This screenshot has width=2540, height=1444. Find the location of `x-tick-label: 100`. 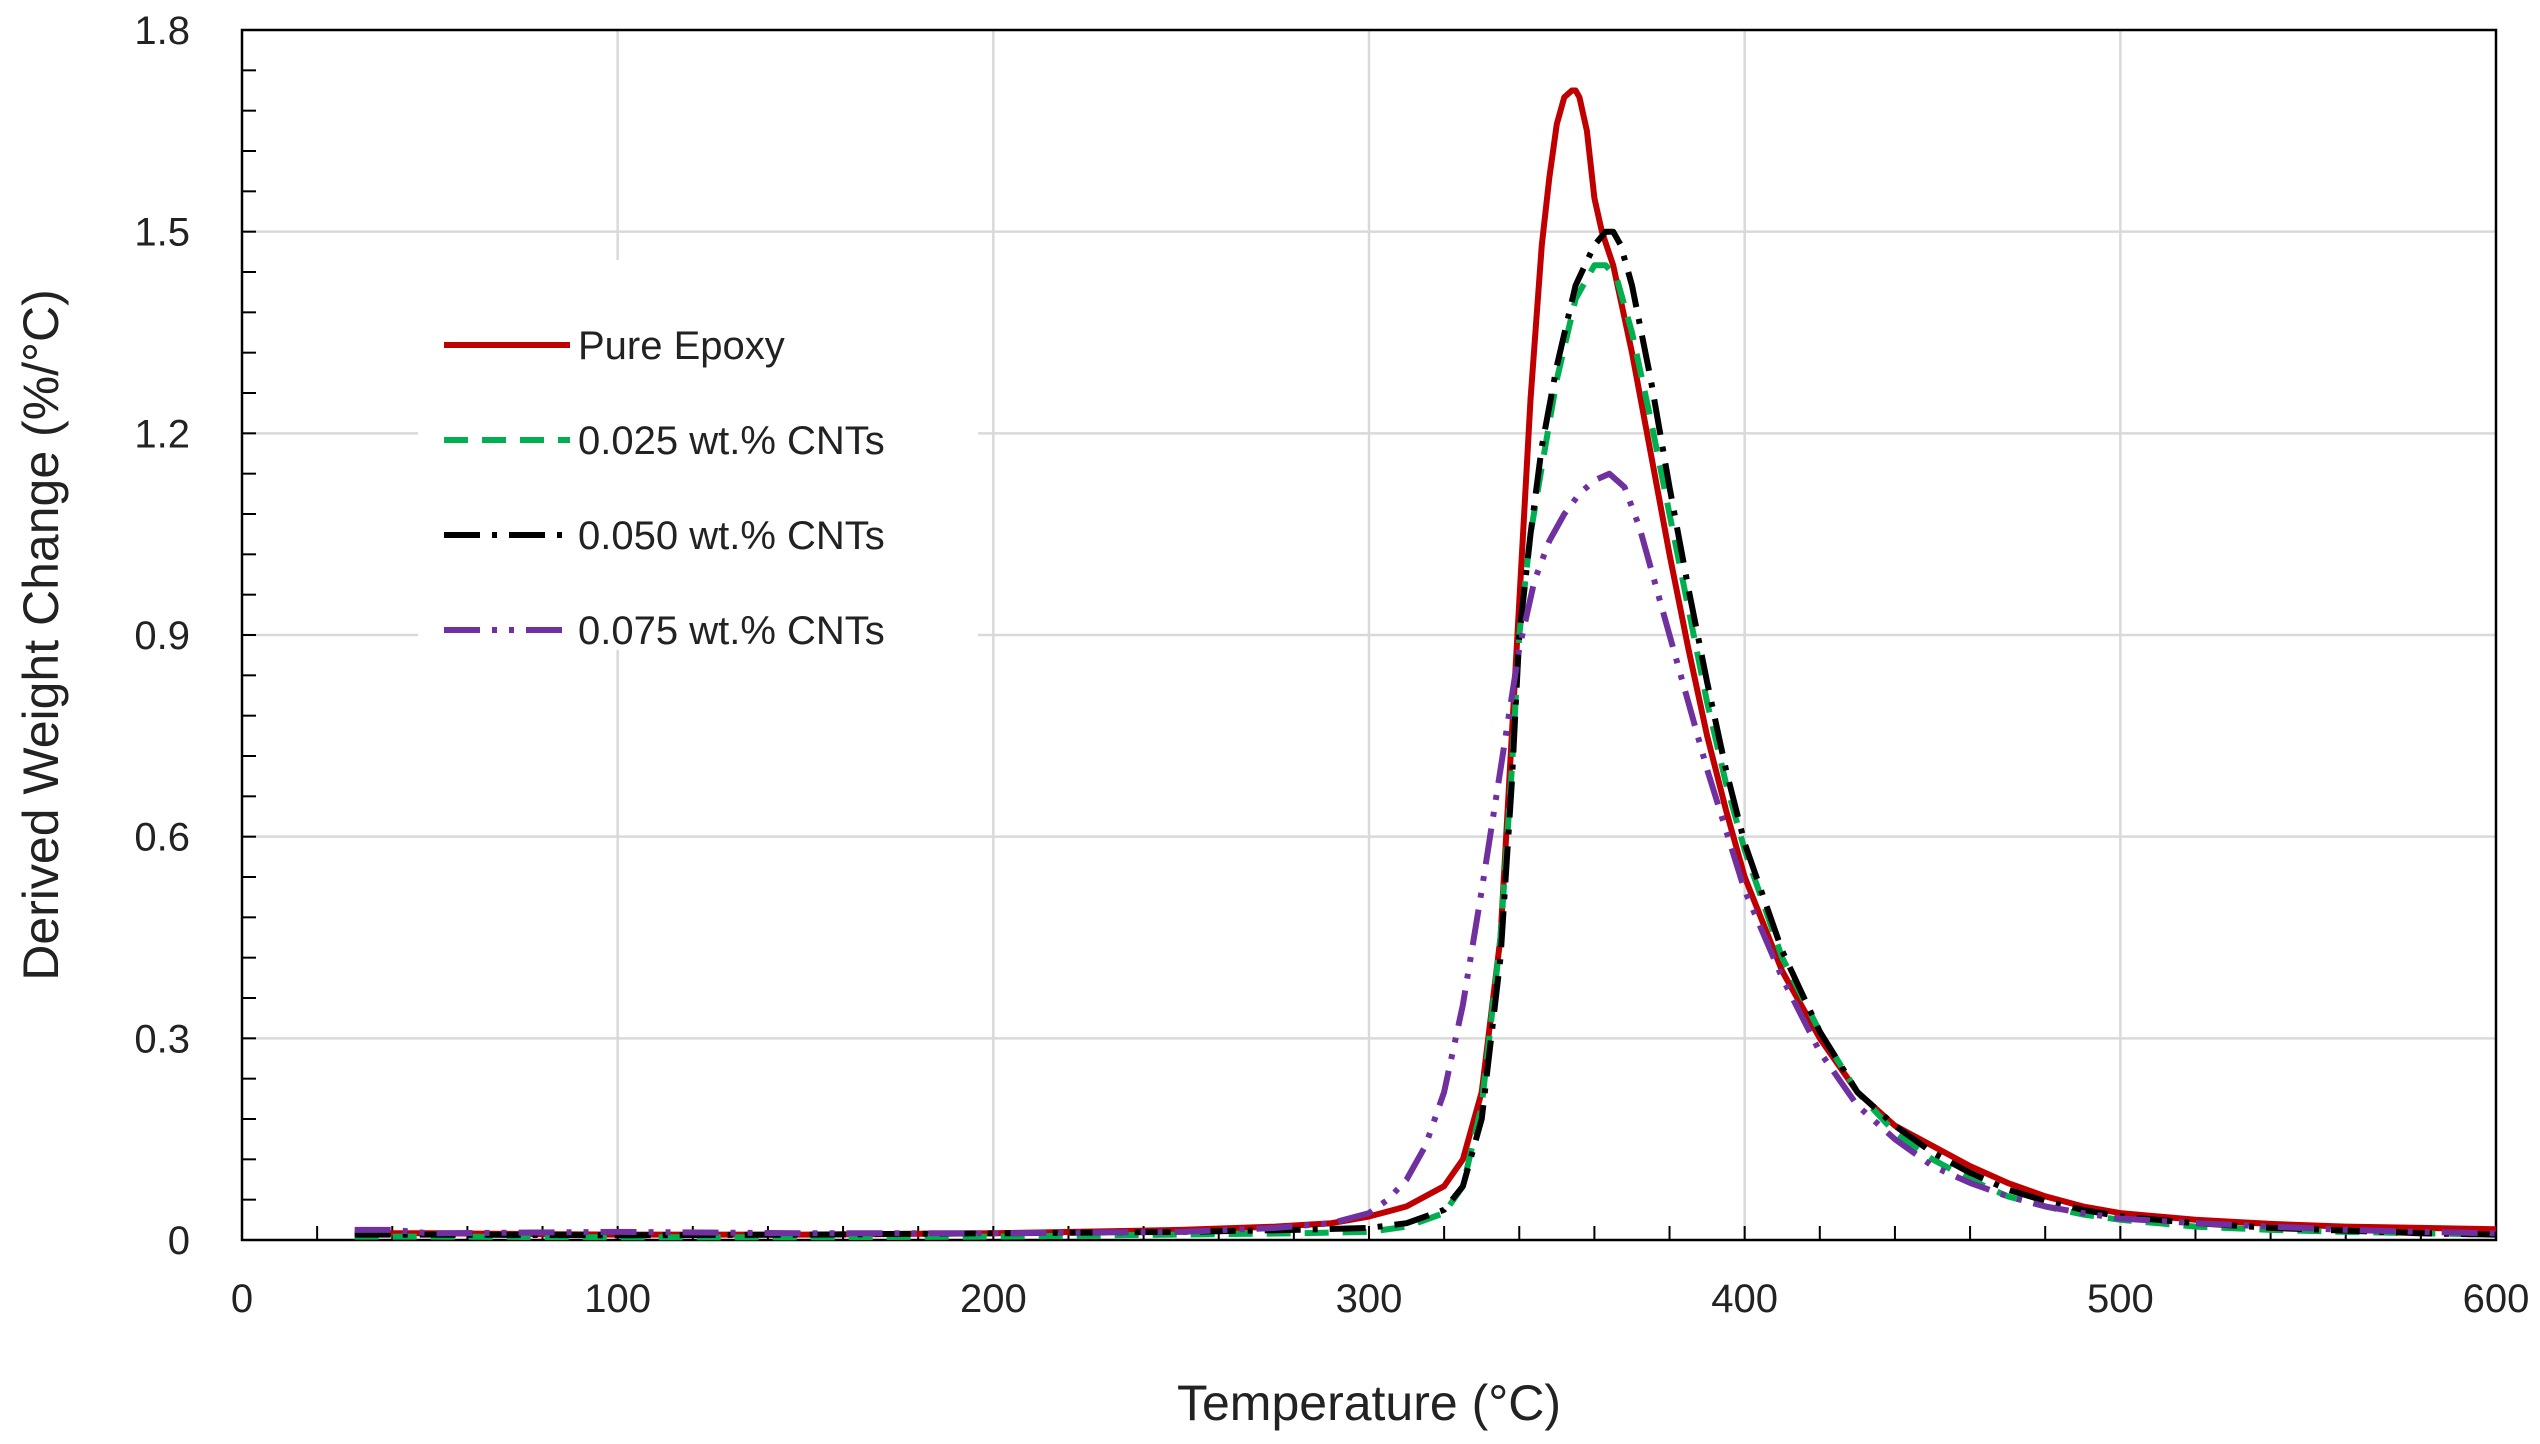

x-tick-label: 100 is located at coordinates (617, 1299).